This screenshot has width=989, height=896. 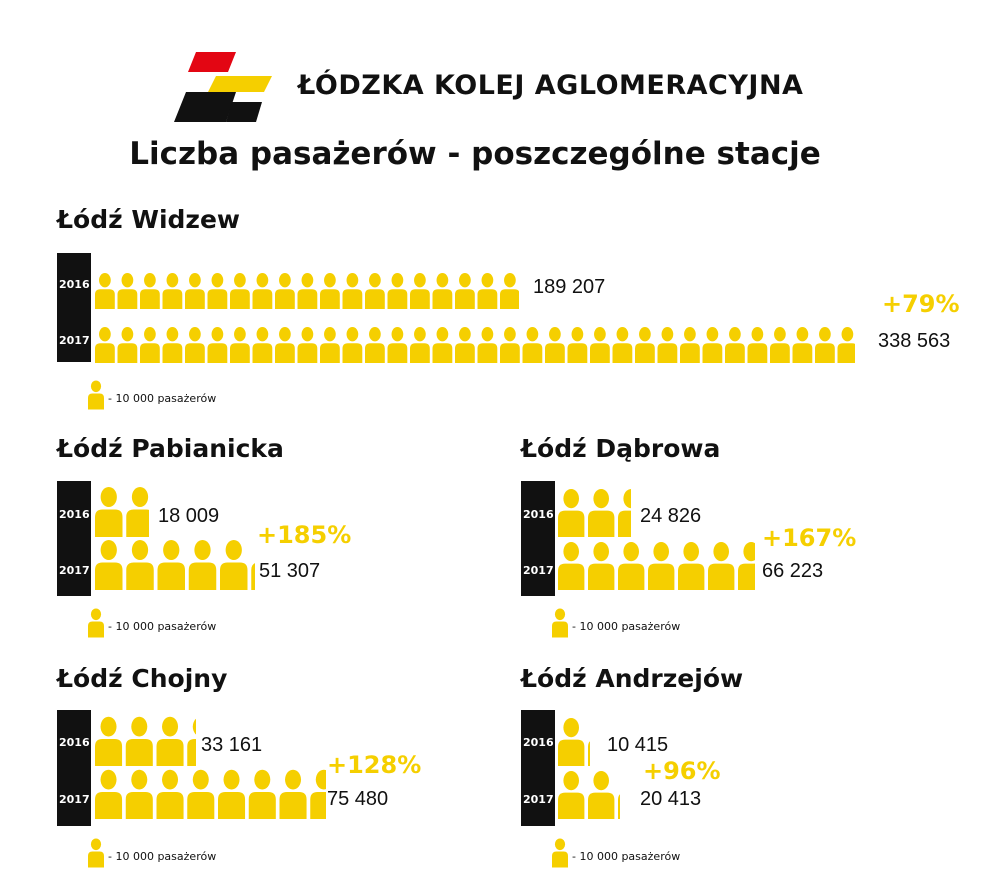 I want to click on percent-change: +96%, so click(x=682, y=771).